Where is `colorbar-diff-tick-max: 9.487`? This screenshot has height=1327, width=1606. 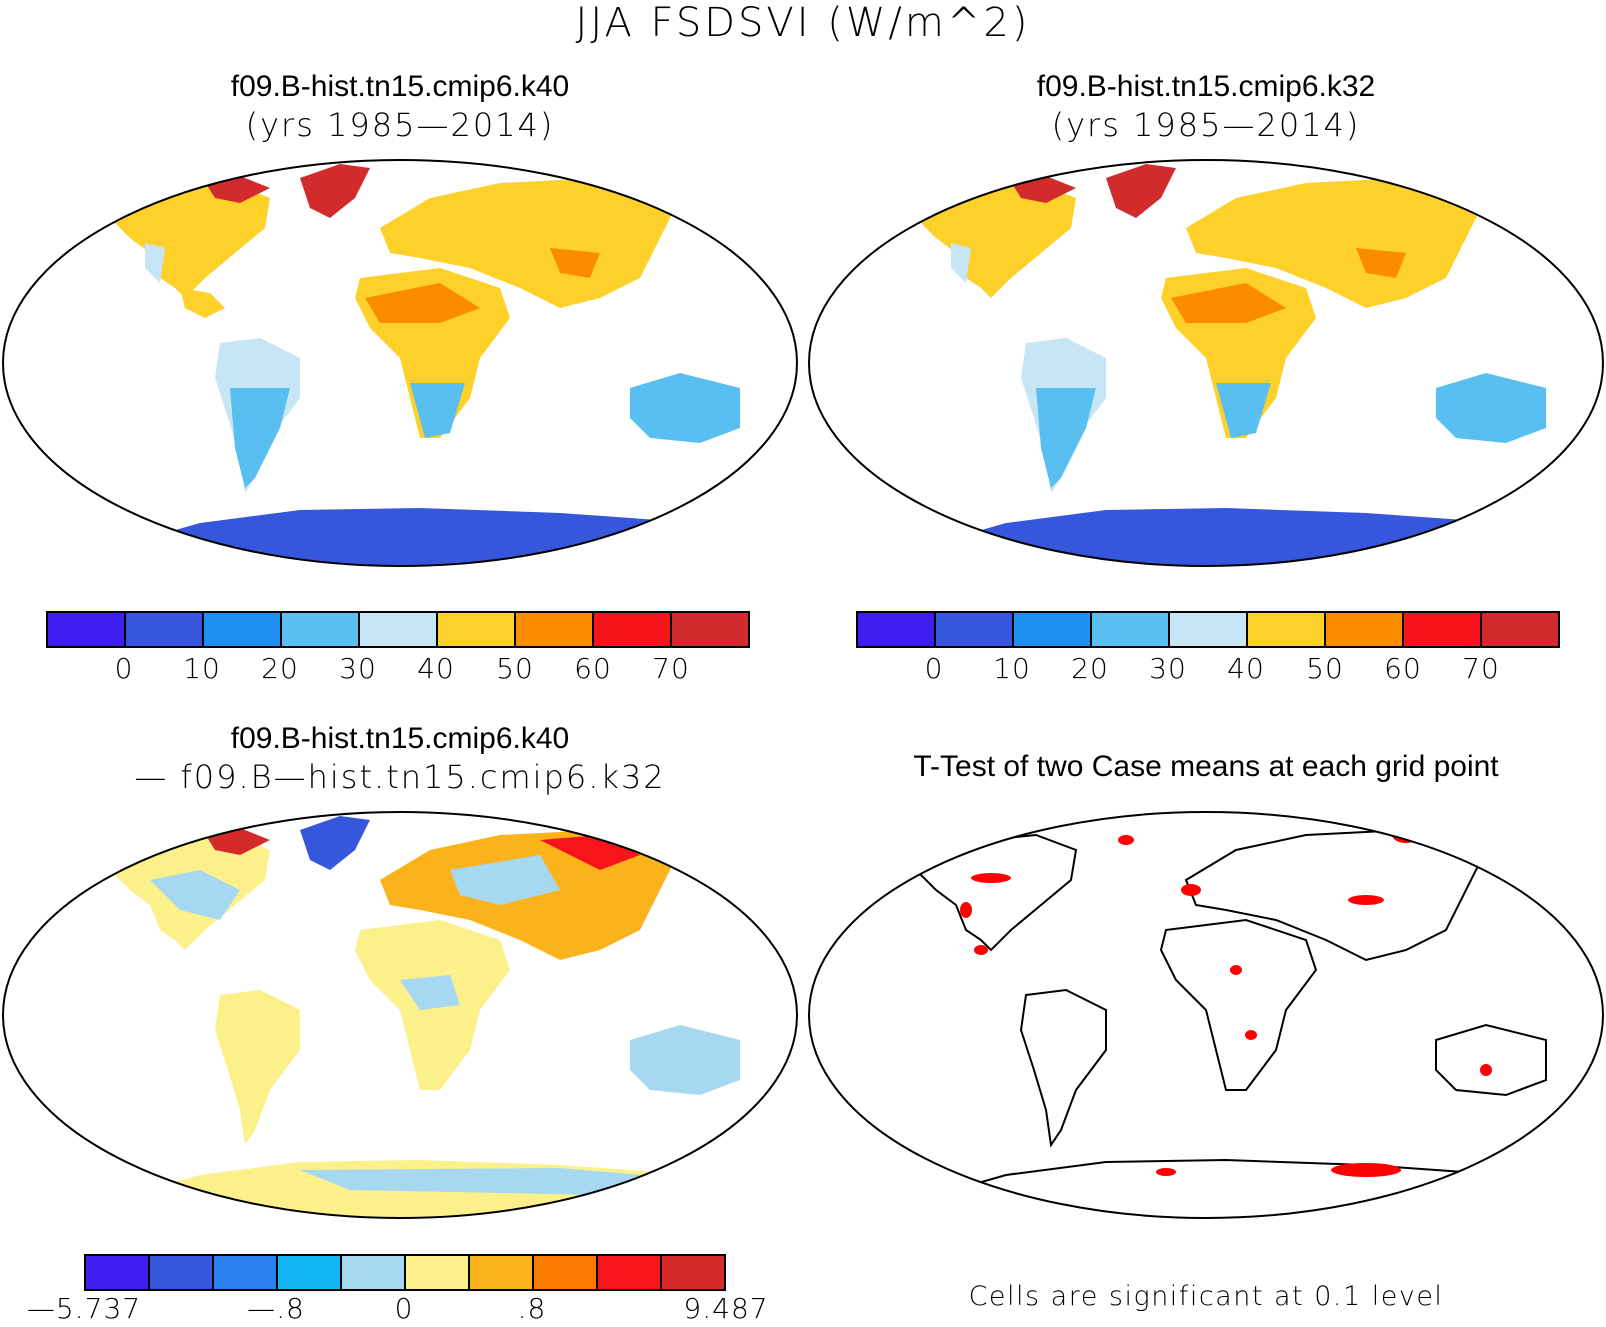 colorbar-diff-tick-max: 9.487 is located at coordinates (726, 1308).